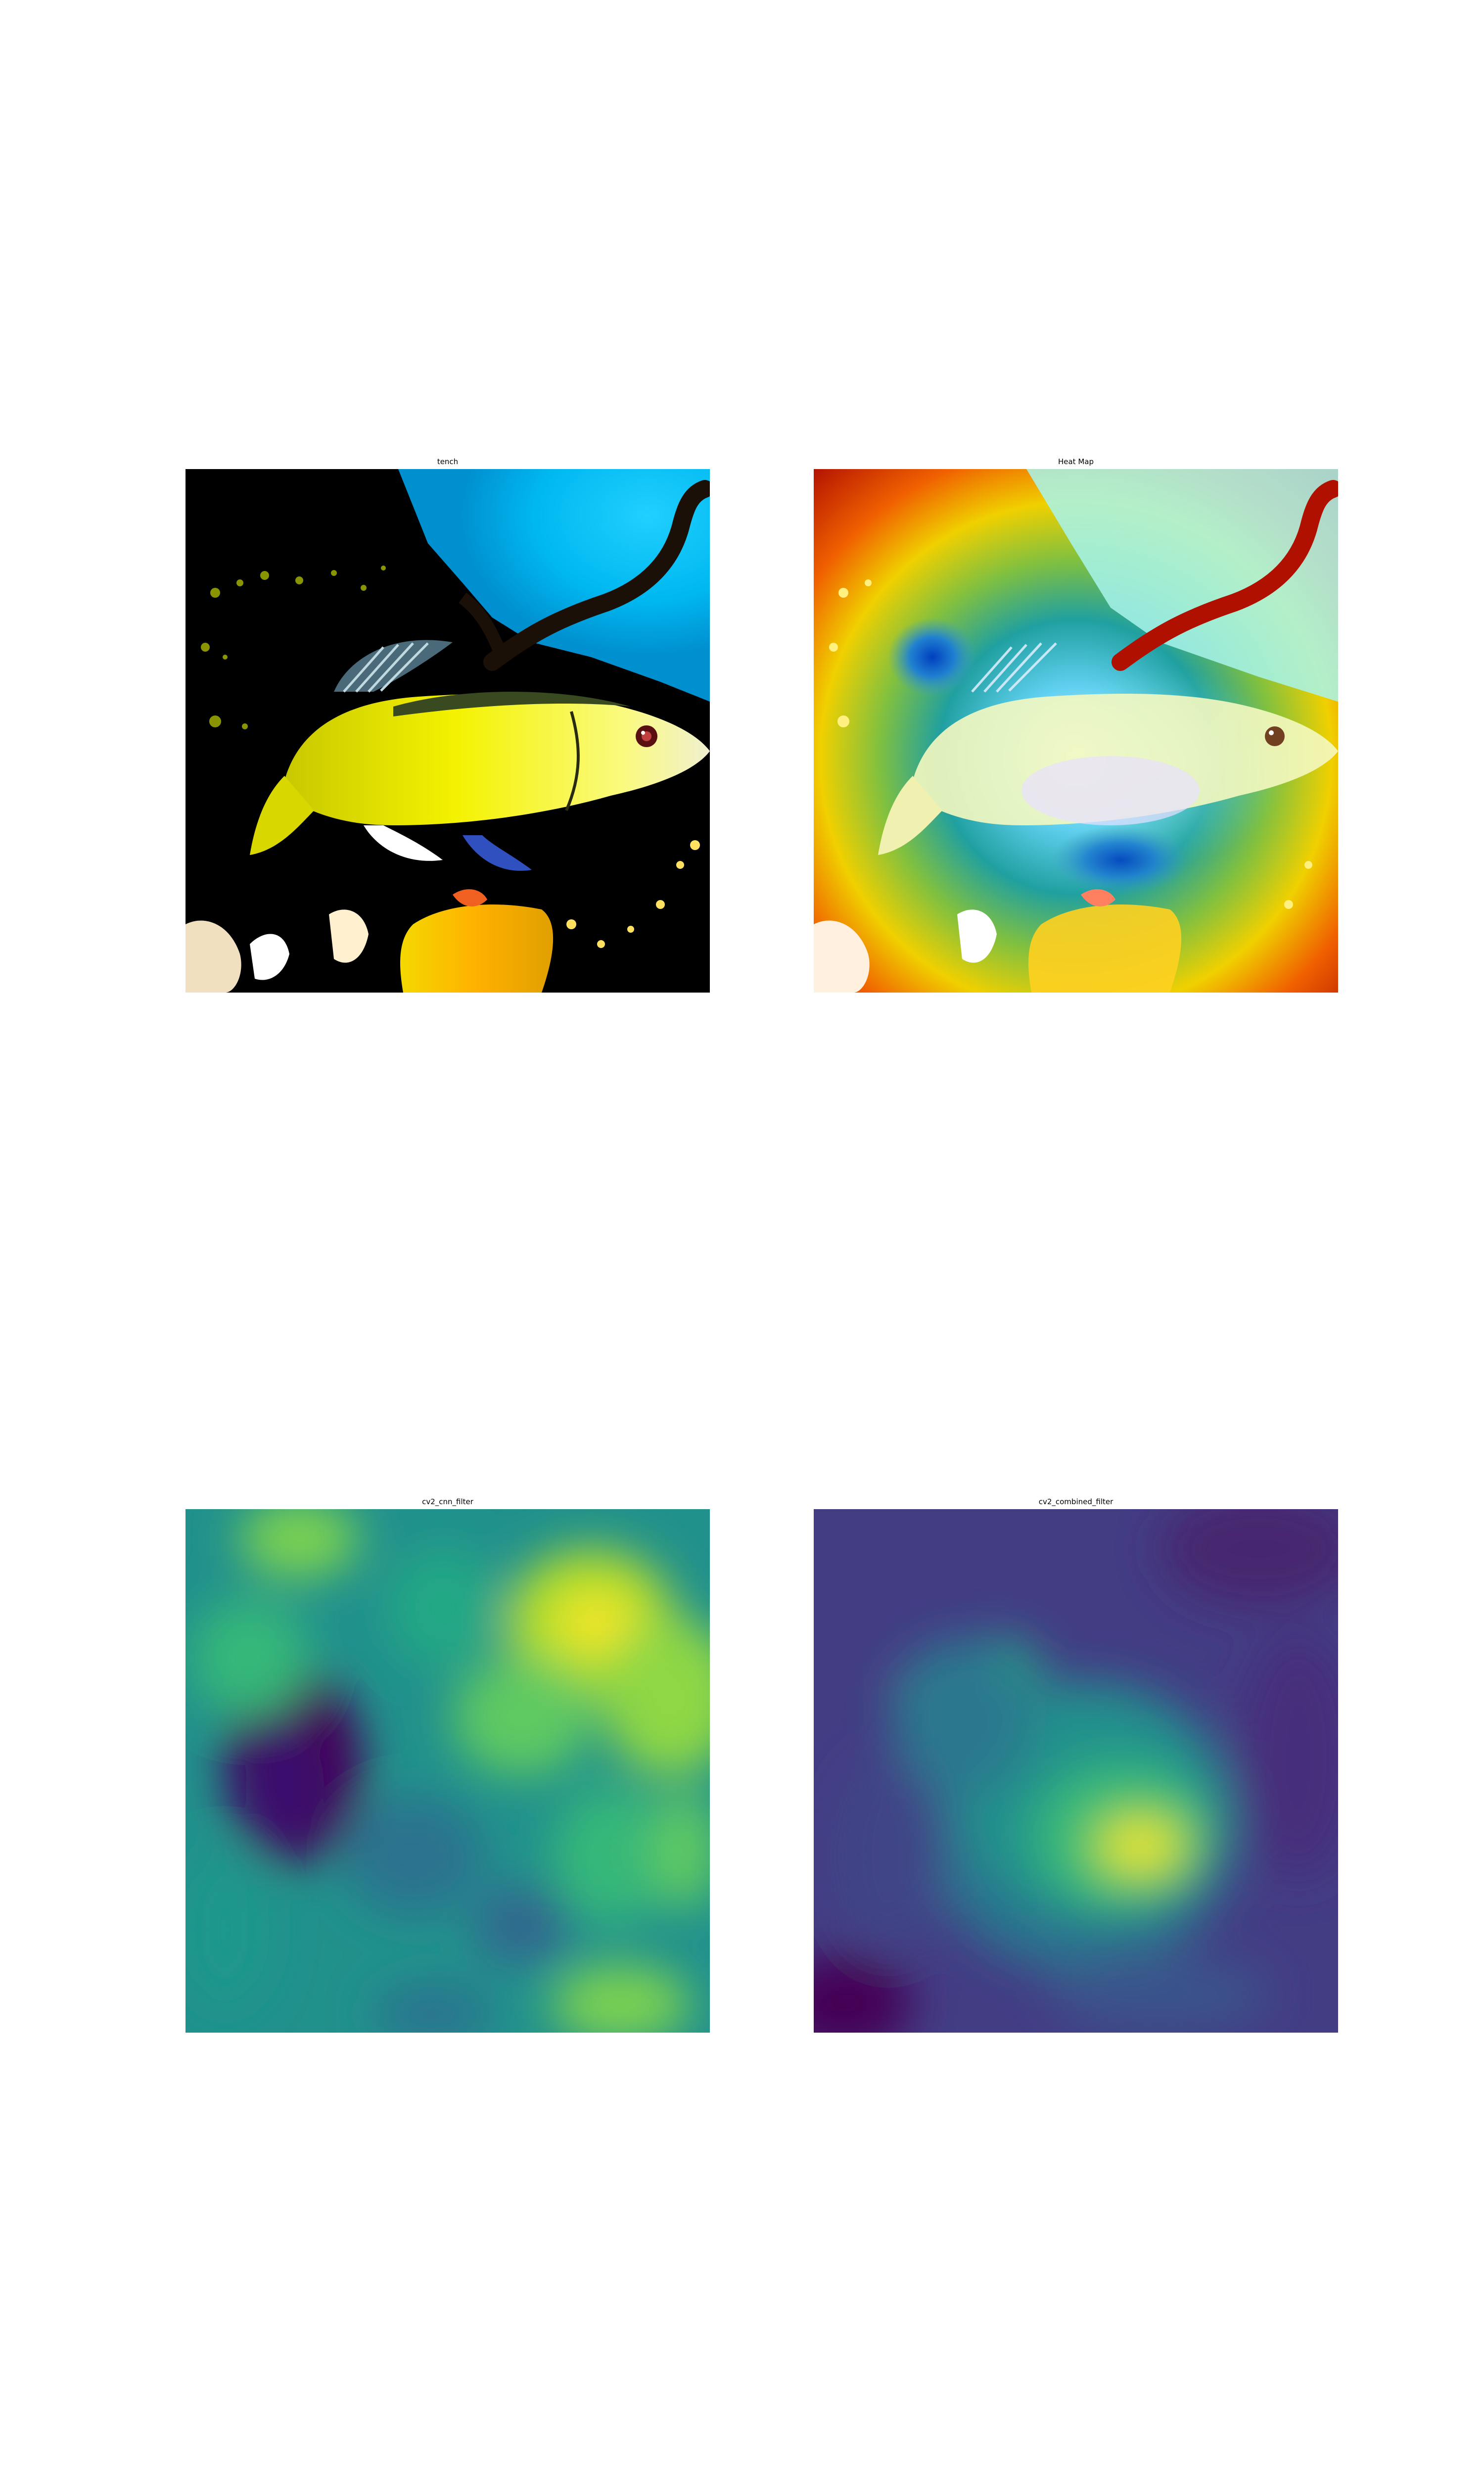 This screenshot has width=1484, height=2474. I want to click on cv2-combined-filter-graphic, so click(1076, 1771).